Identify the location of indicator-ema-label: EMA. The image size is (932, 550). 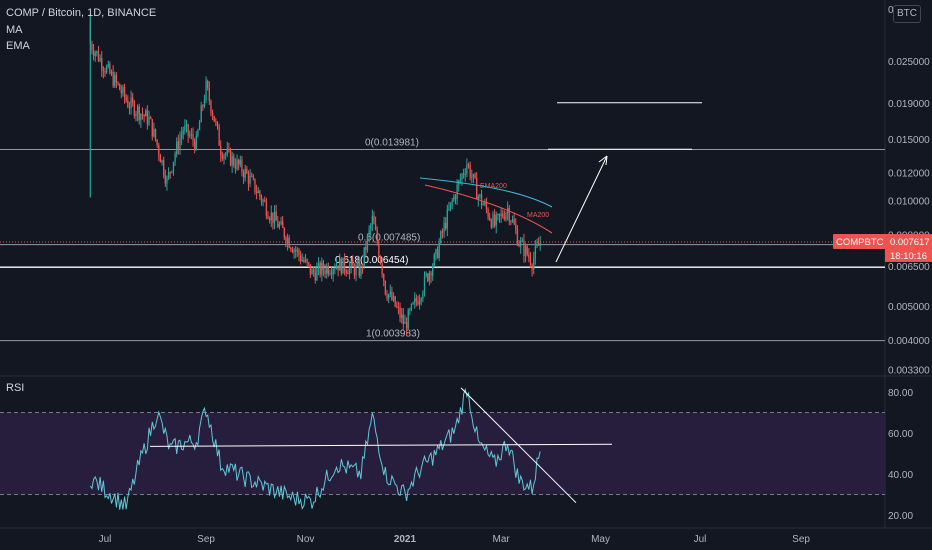
(18, 46).